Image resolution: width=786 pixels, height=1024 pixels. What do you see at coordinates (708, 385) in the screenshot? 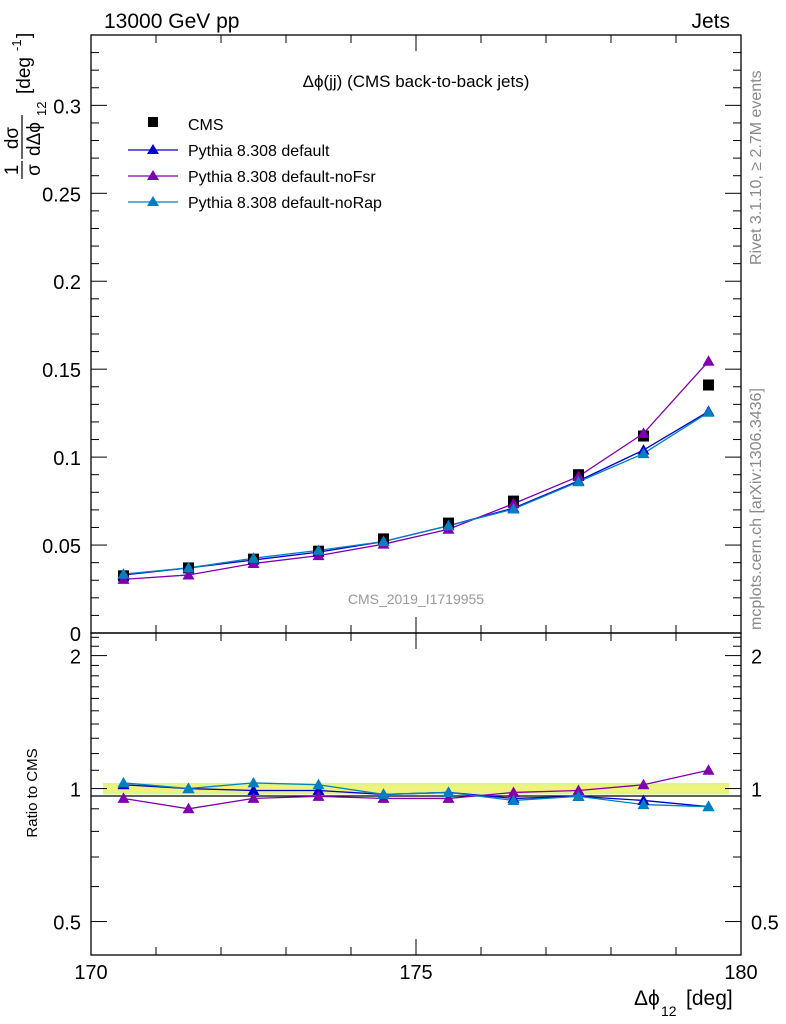
I see `main-point-cms` at bounding box center [708, 385].